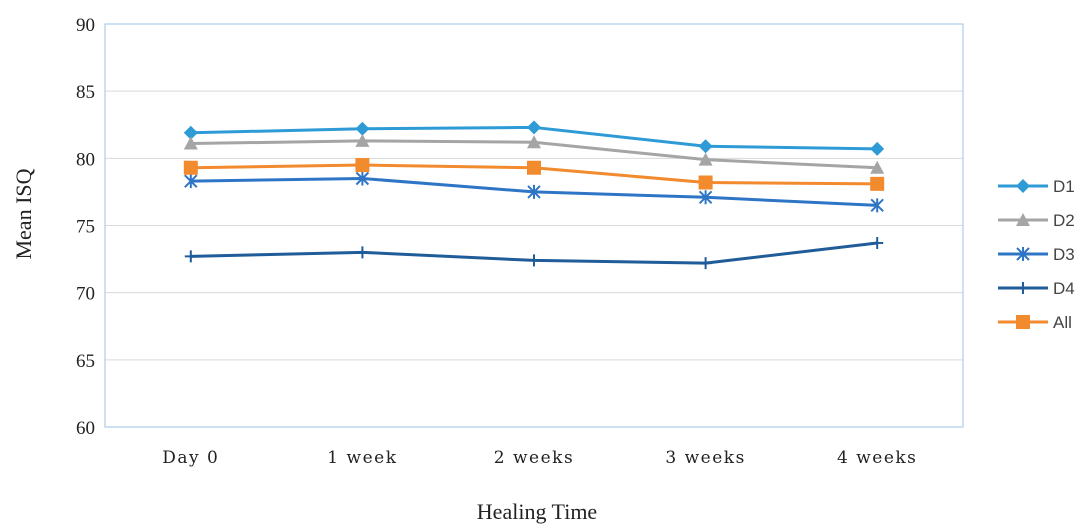  I want to click on legend-label-all: All, so click(1062, 322).